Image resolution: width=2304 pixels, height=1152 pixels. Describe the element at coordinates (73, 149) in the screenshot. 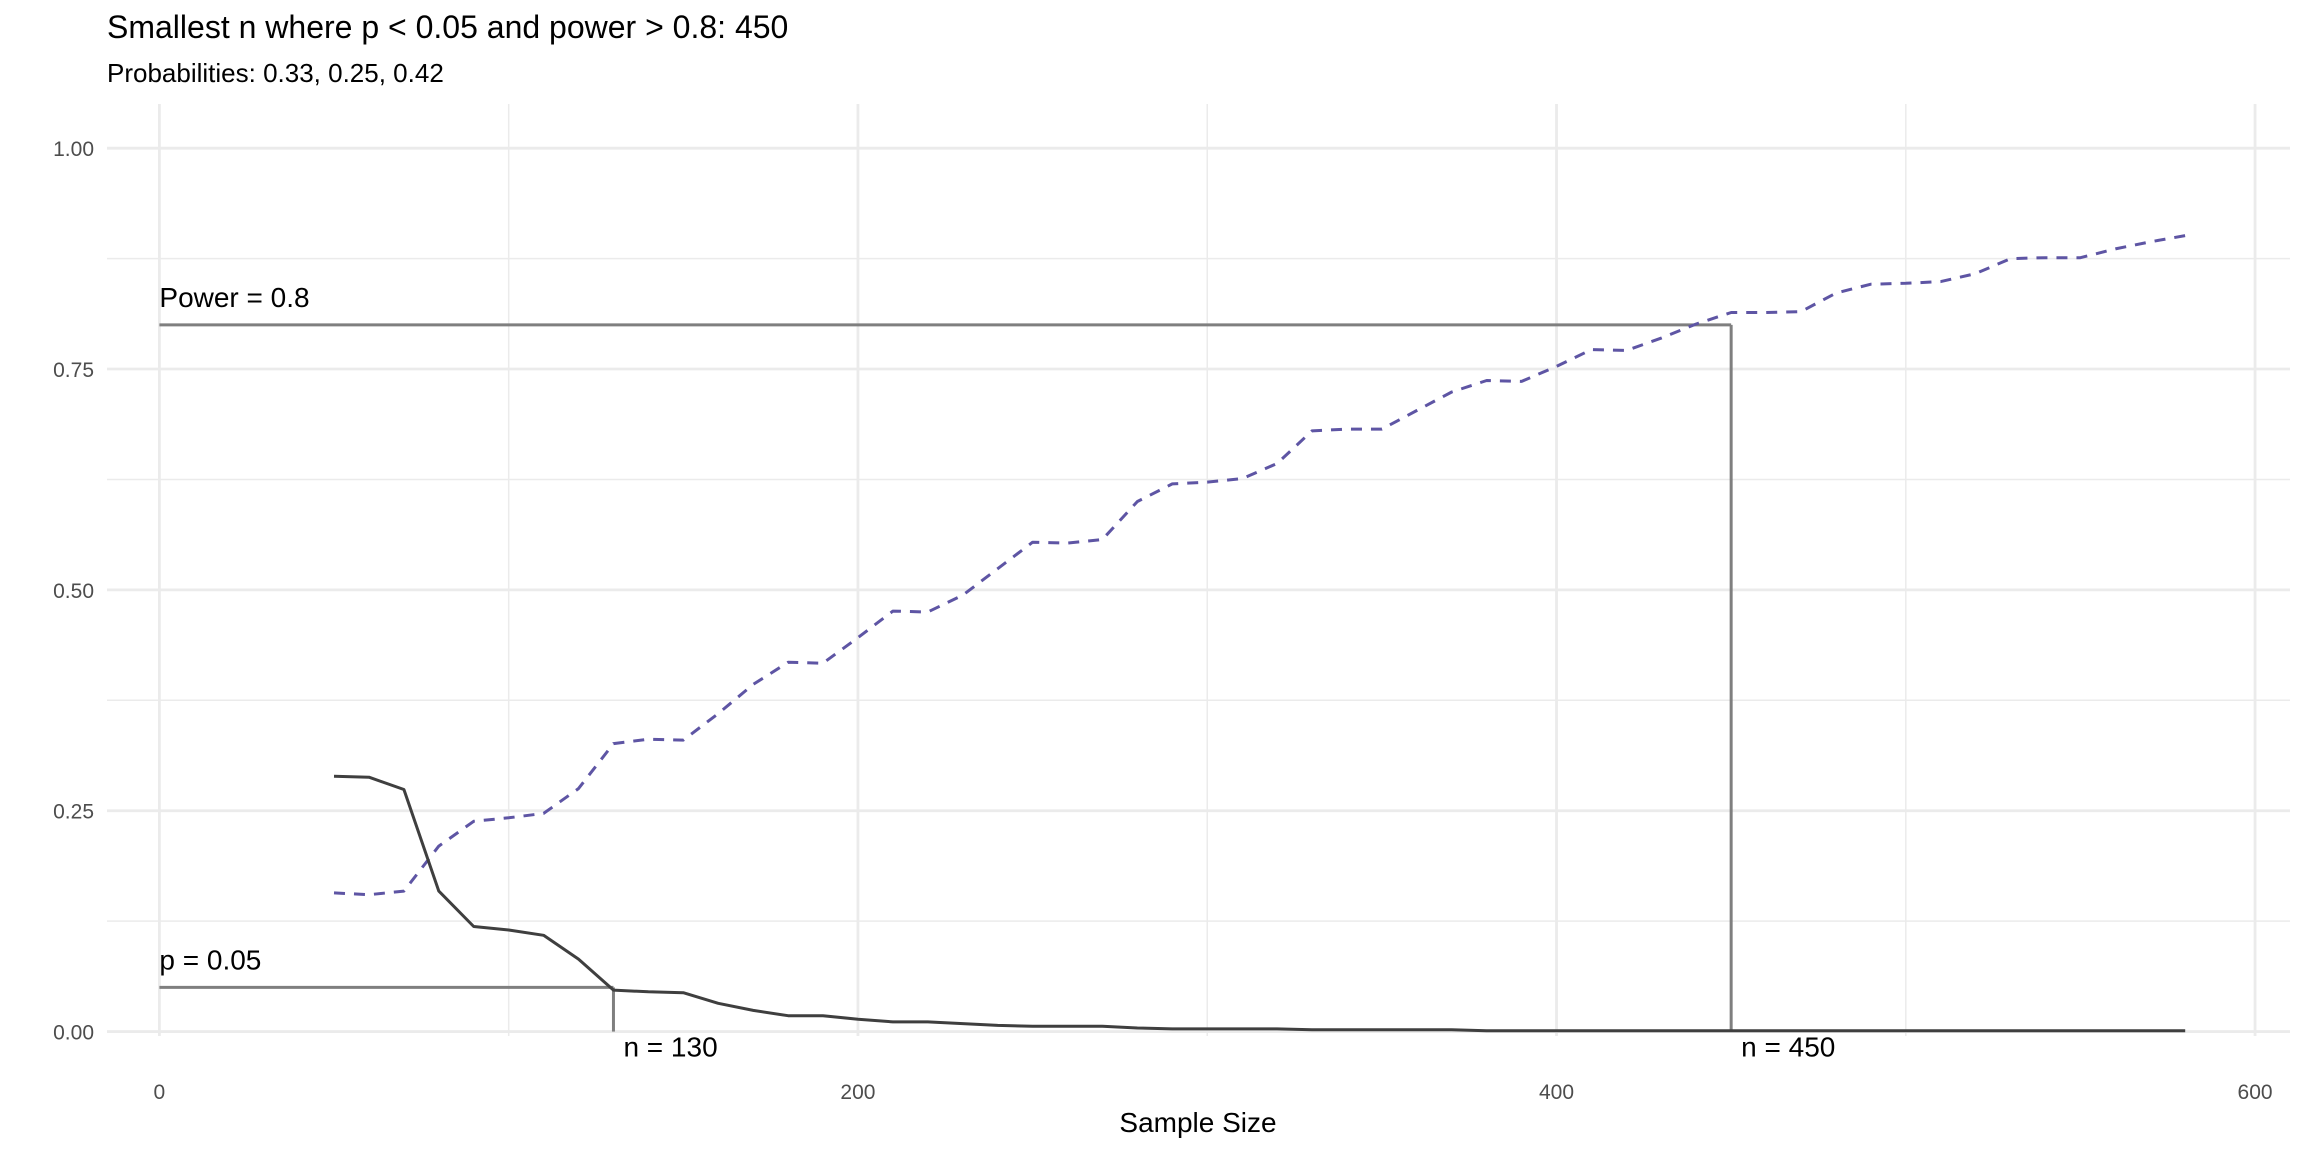

I see `y-tick-label: 1.00` at that location.